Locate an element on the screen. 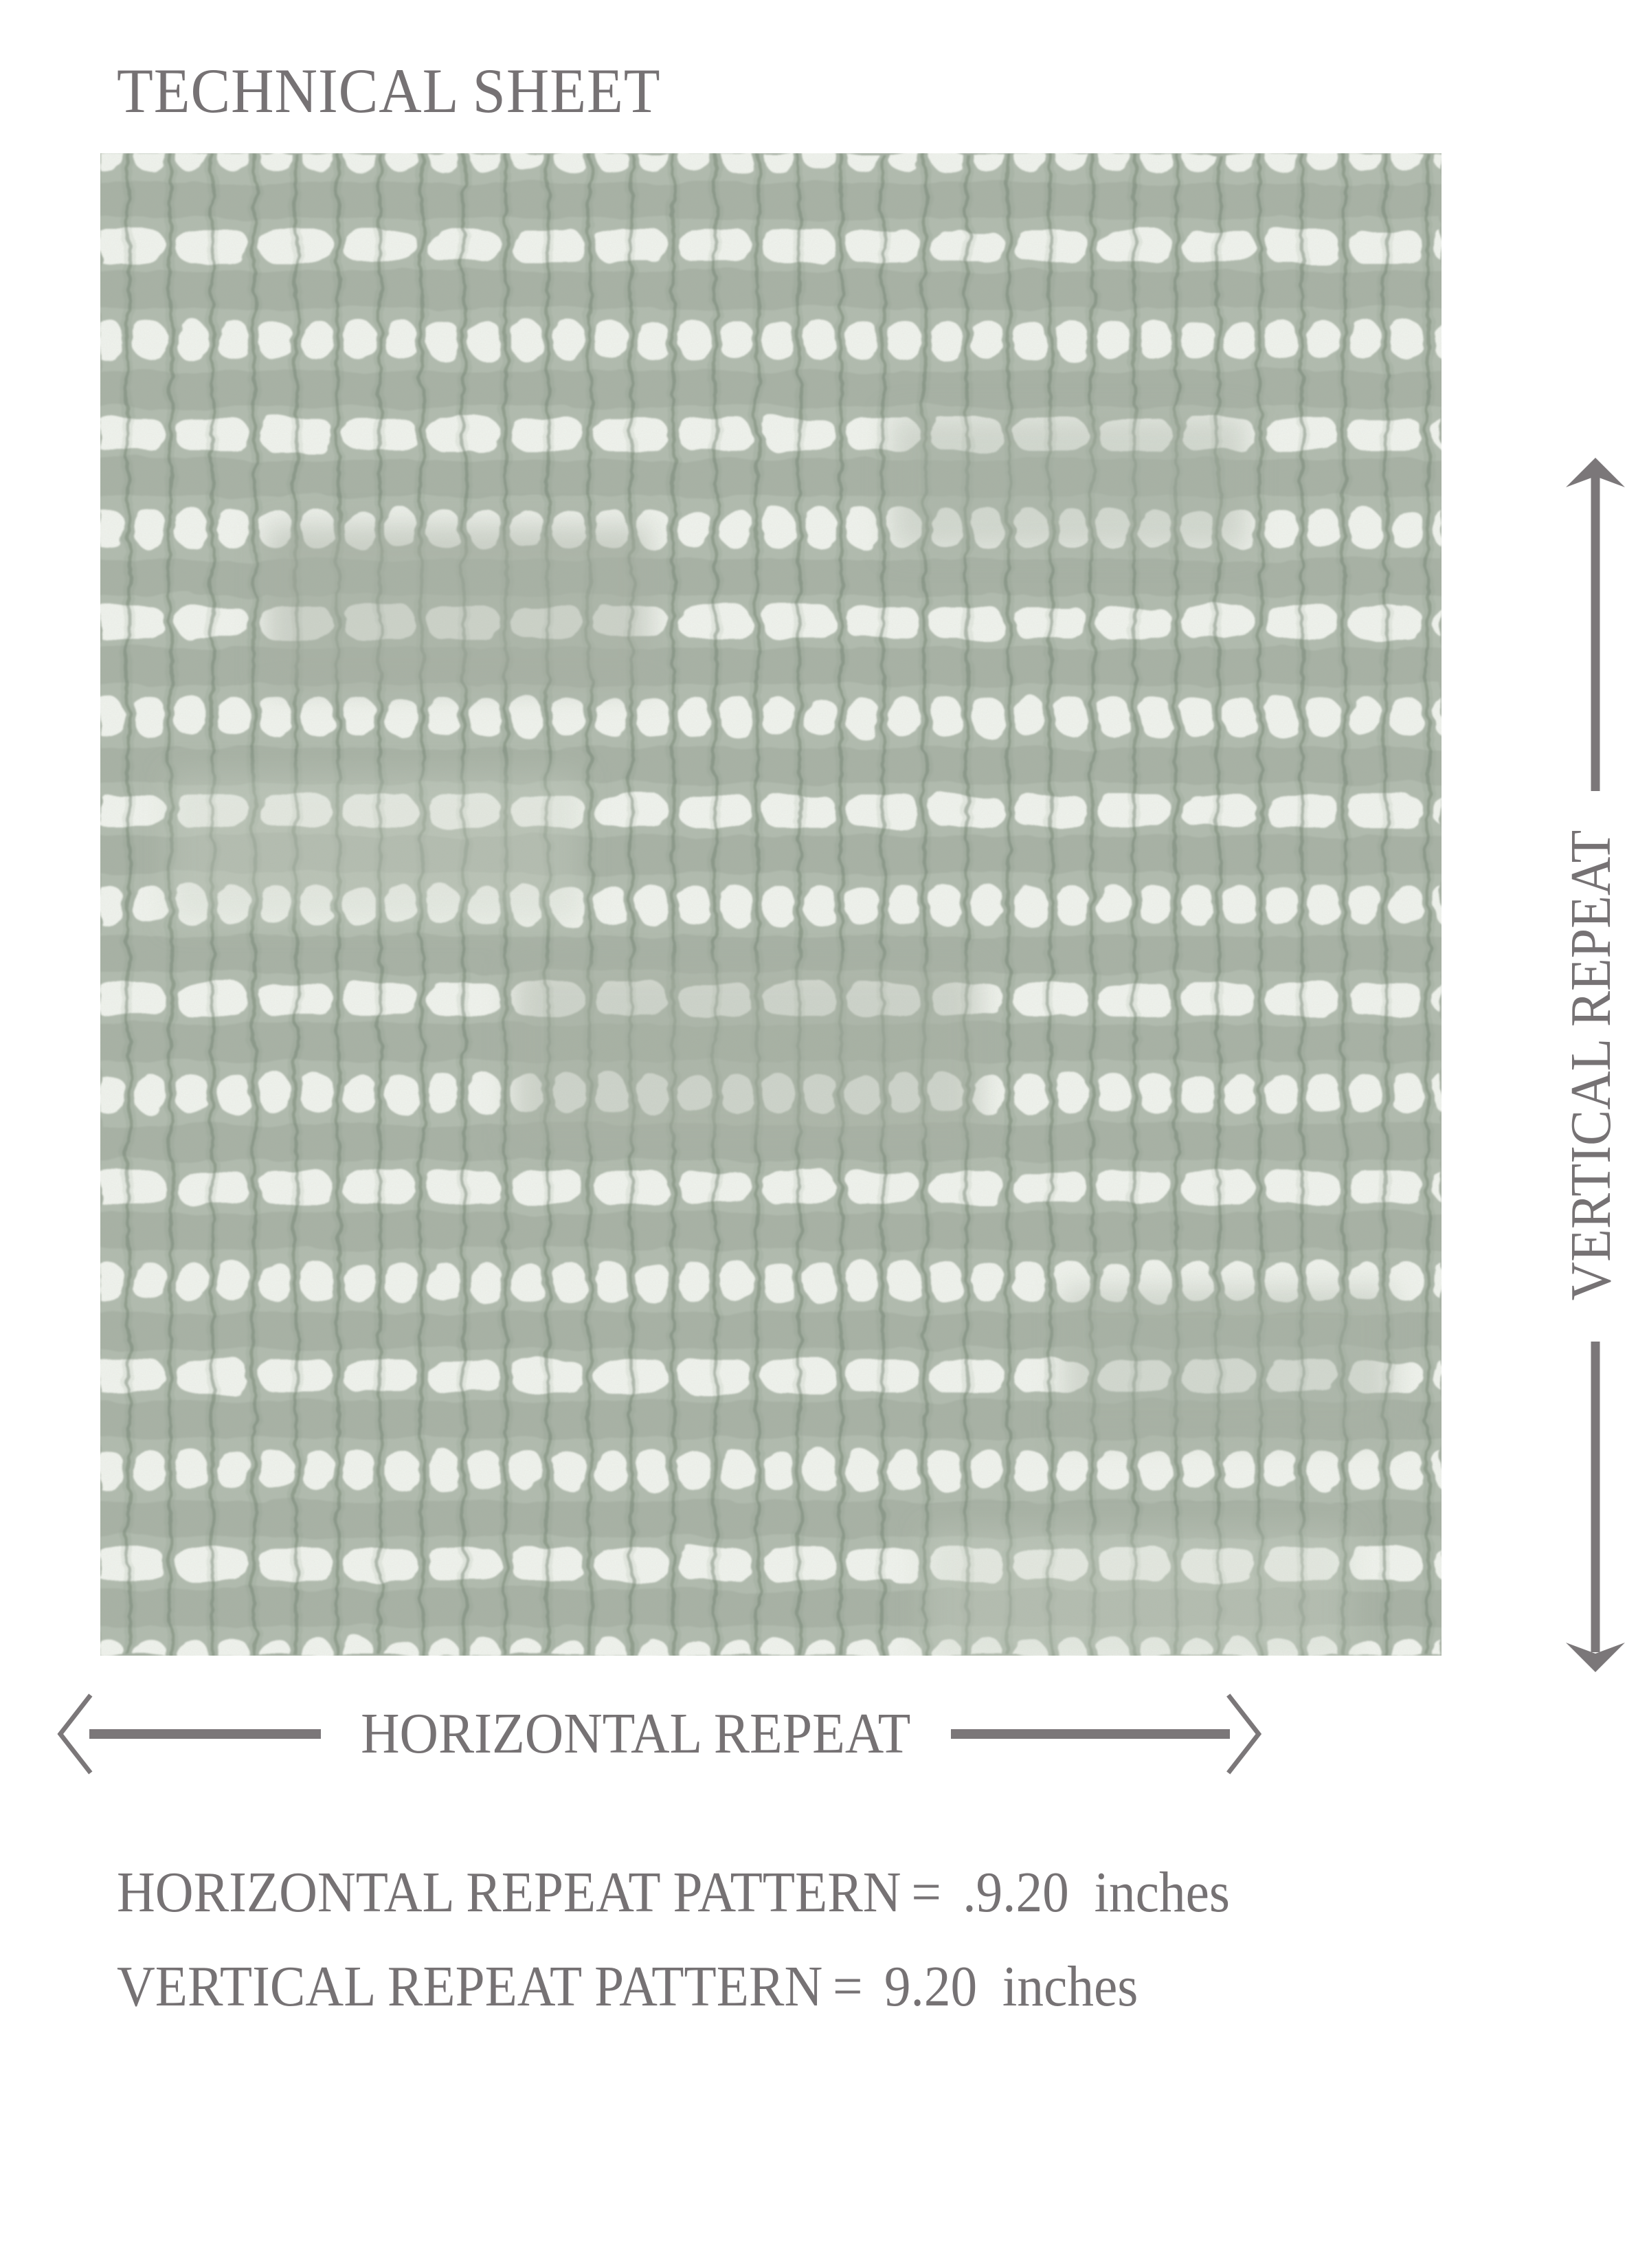 The height and width of the screenshot is (2268, 1649). arrow-bar-left is located at coordinates (205, 1734).